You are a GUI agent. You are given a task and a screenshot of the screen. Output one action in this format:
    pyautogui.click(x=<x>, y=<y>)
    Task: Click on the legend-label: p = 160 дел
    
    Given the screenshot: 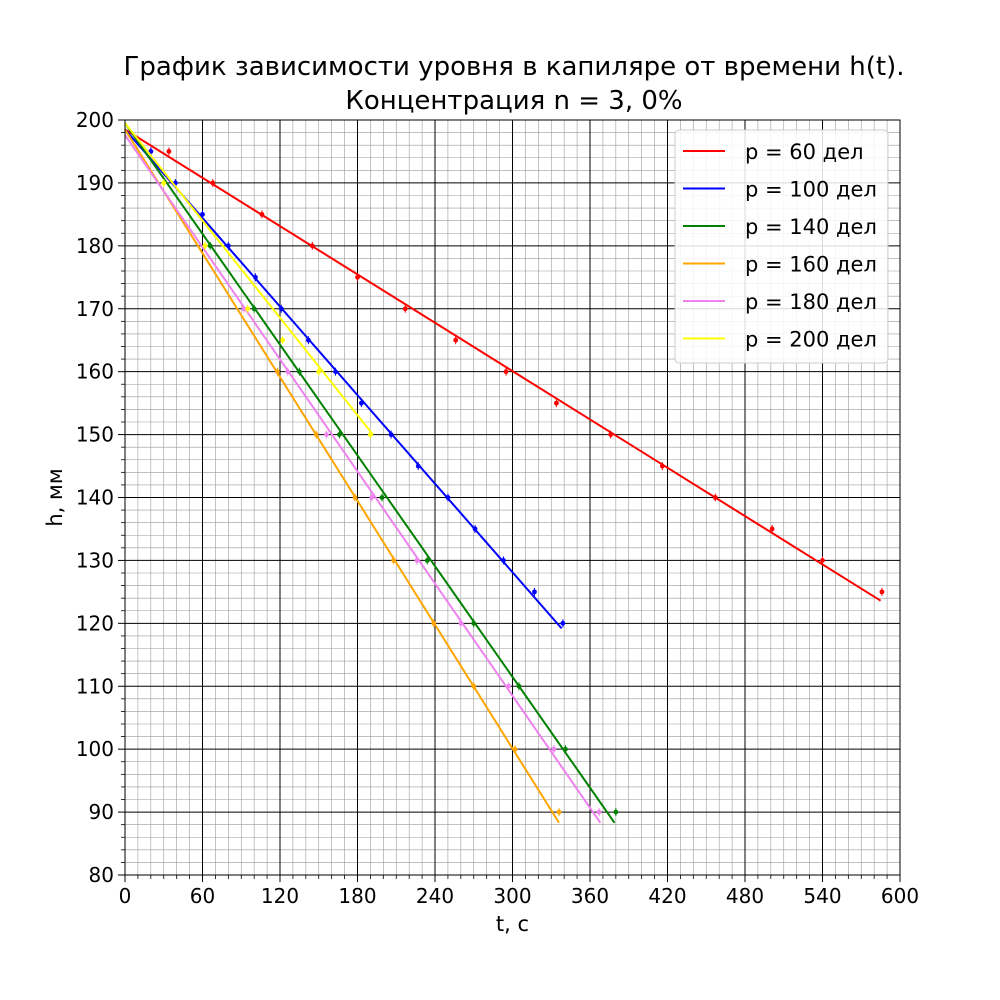 What is the action you would take?
    pyautogui.click(x=811, y=265)
    